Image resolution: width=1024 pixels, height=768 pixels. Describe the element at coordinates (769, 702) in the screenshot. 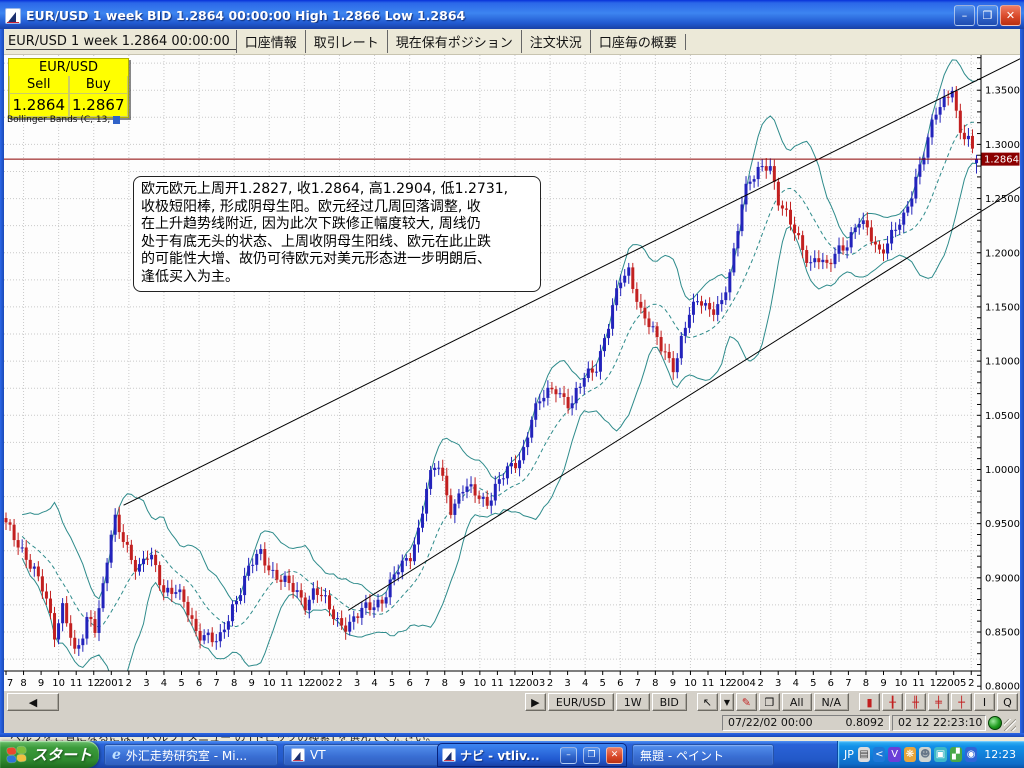

I see `windows-layout-button: ❐` at that location.